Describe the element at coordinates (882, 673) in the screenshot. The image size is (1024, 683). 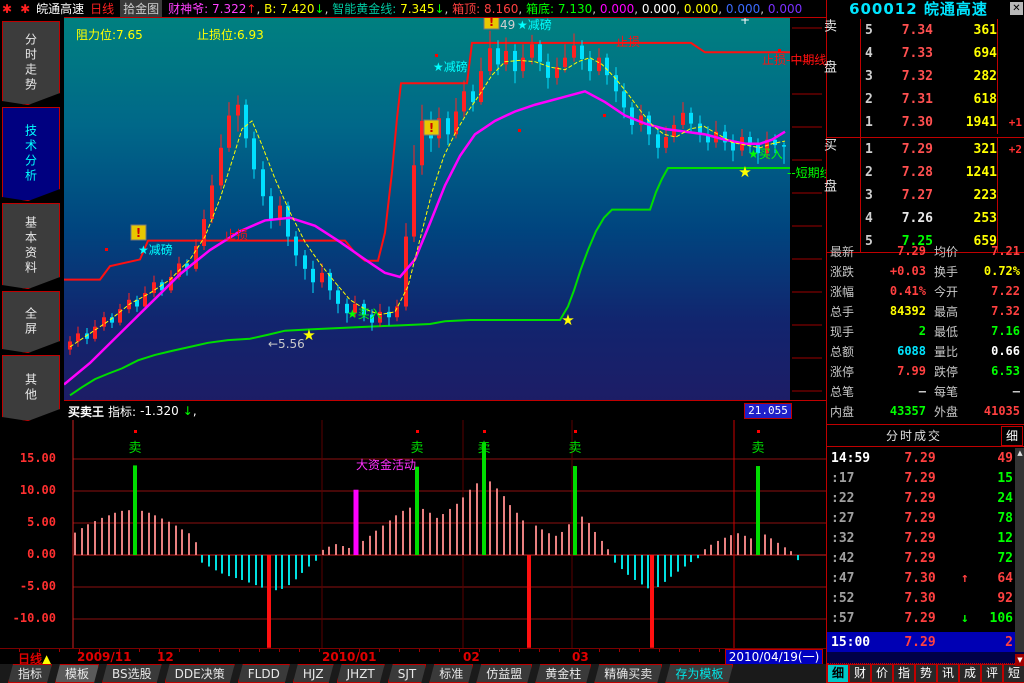
I see `mini-tab-2: 价` at that location.